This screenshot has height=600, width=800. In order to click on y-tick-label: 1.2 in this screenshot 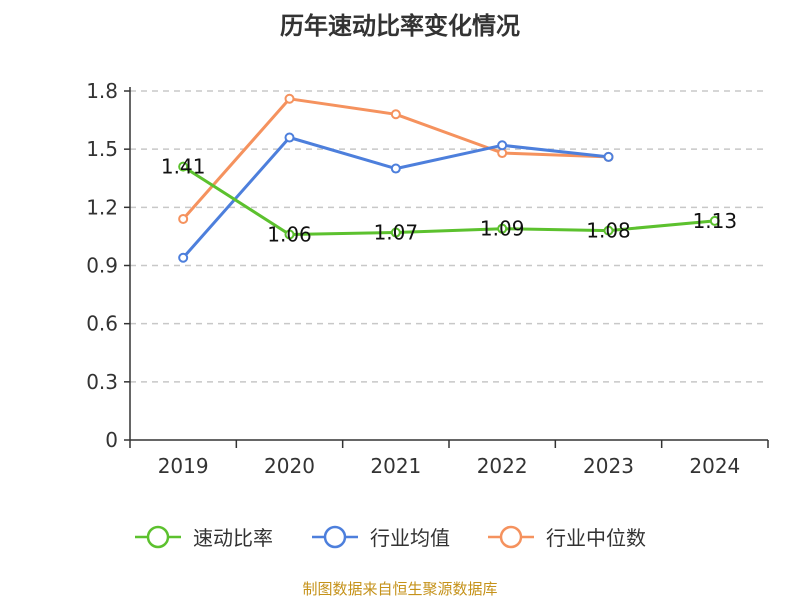, I will do `click(102, 207)`.